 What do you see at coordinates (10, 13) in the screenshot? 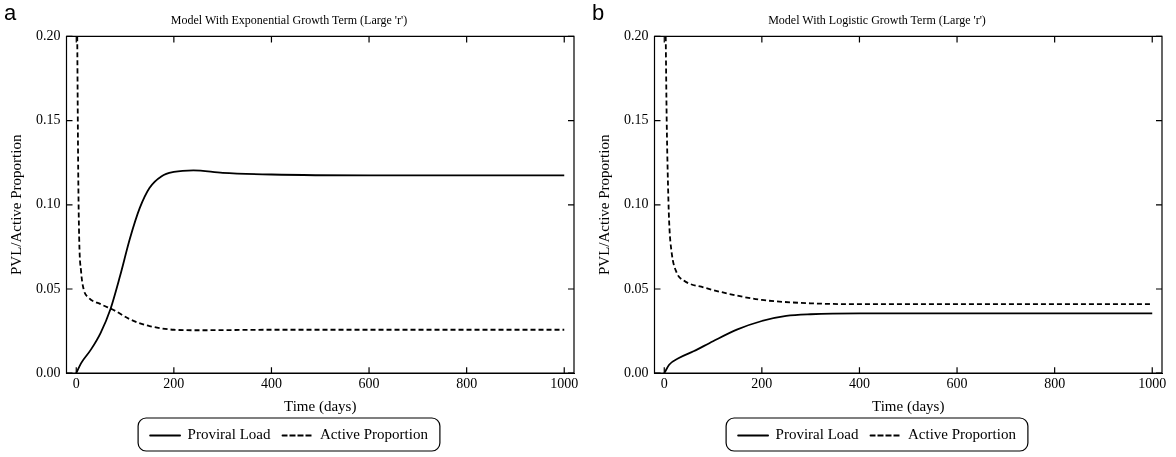
I see `text: a` at bounding box center [10, 13].